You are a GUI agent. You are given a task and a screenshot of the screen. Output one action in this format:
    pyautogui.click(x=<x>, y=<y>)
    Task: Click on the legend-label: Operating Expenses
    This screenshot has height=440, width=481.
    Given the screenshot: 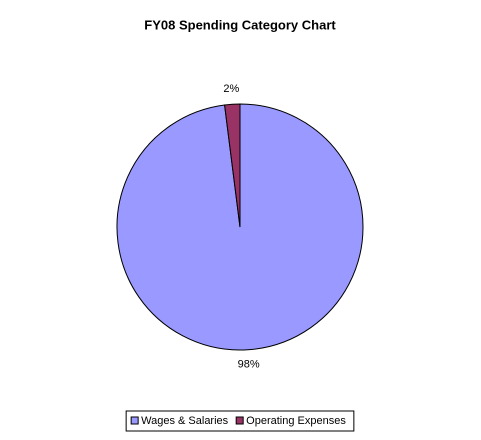 What is the action you would take?
    pyautogui.click(x=296, y=421)
    